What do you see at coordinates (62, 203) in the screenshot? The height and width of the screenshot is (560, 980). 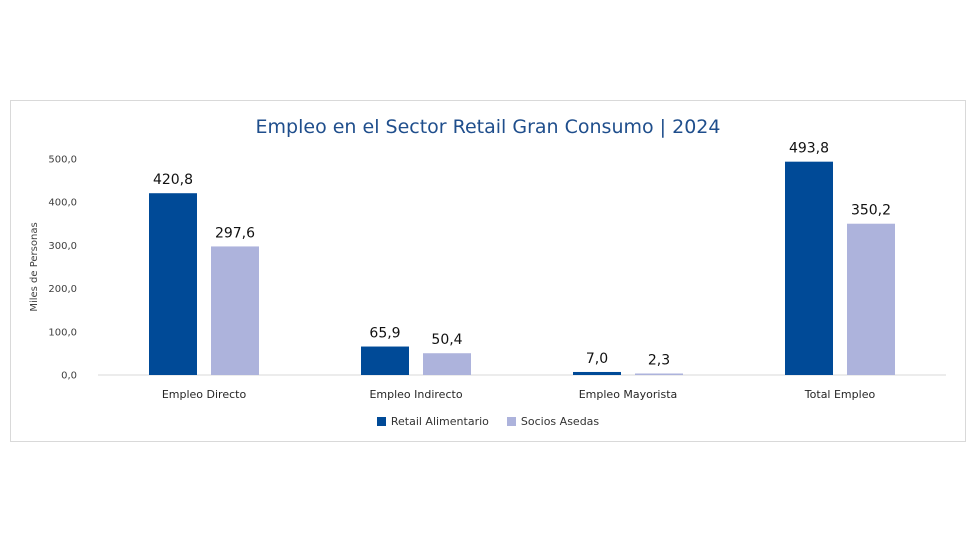 I see `y-tick-label: 400,0` at bounding box center [62, 203].